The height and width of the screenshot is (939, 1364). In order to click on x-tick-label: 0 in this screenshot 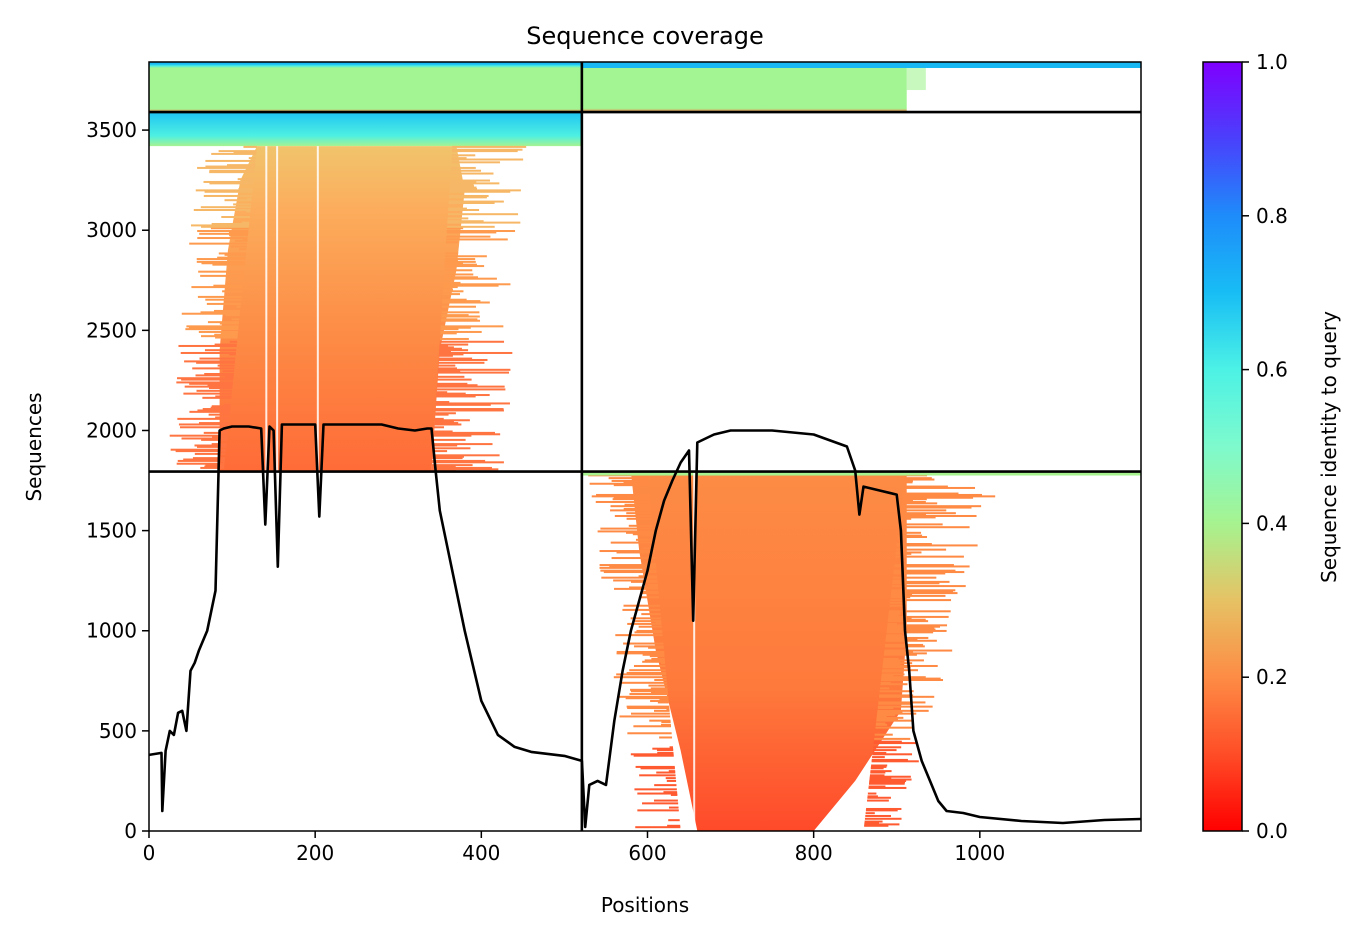, I will do `click(149, 853)`.